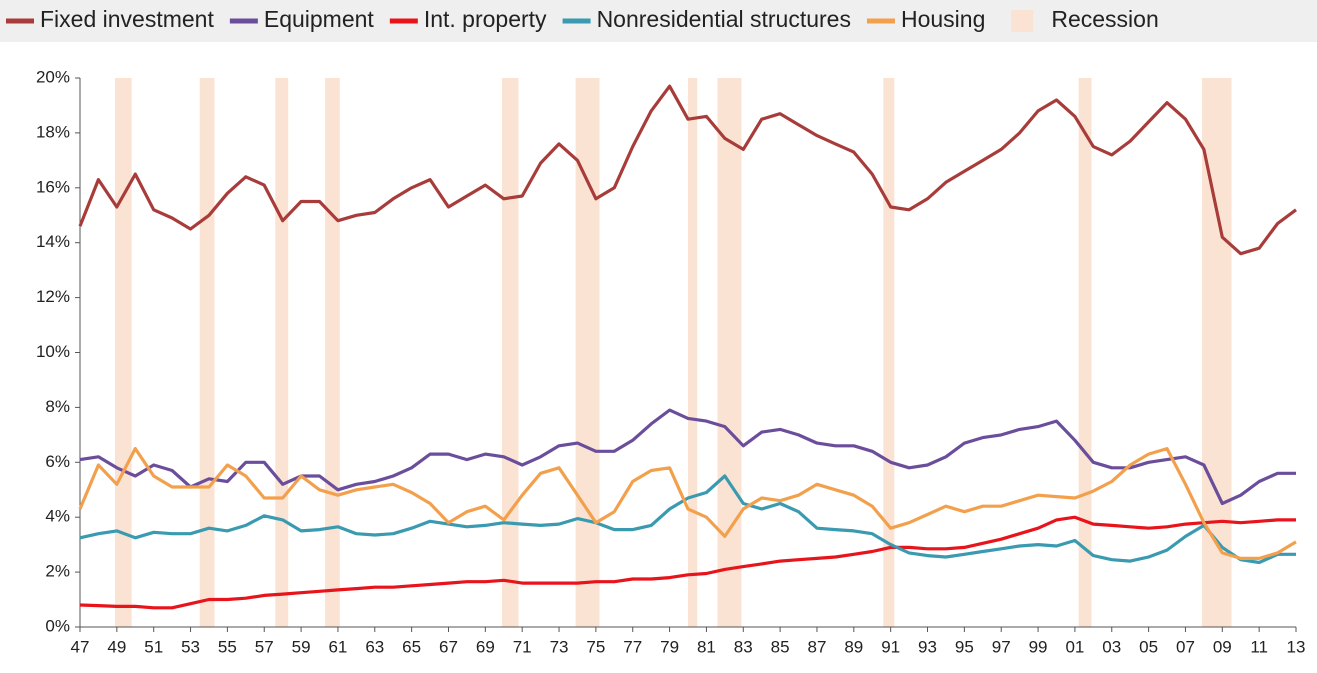 This screenshot has height=673, width=1317. I want to click on legend-label: Recession, so click(1104, 19).